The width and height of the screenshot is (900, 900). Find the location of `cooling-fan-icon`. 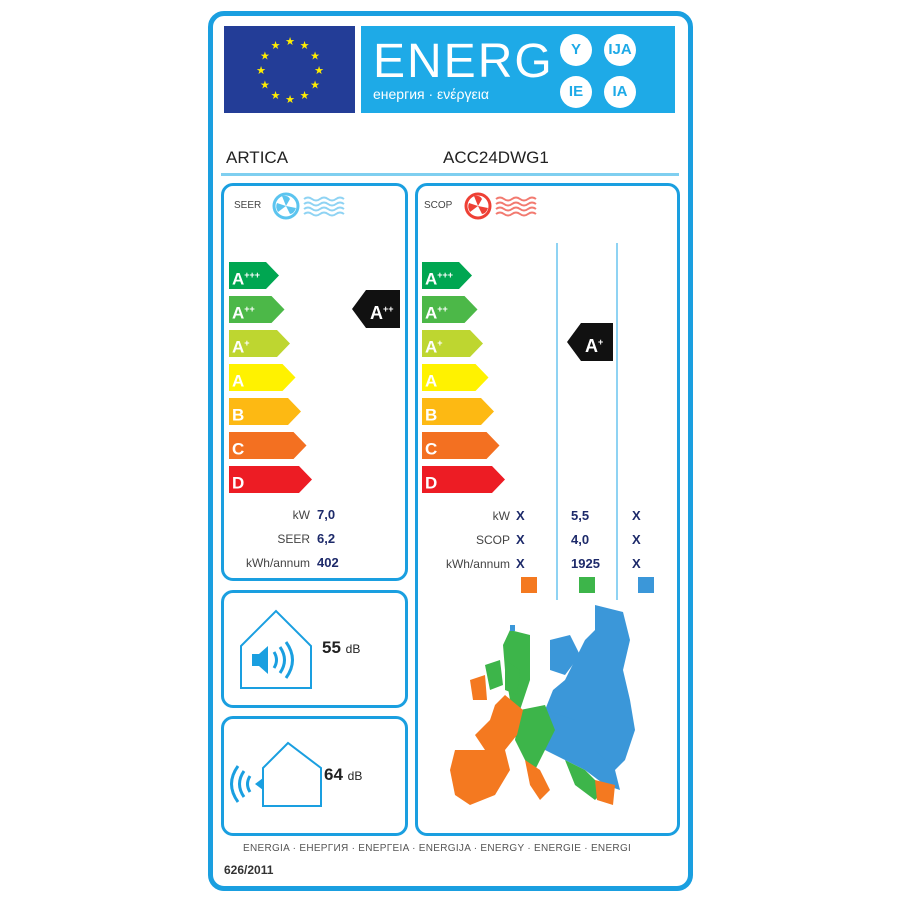

cooling-fan-icon is located at coordinates (308, 206).